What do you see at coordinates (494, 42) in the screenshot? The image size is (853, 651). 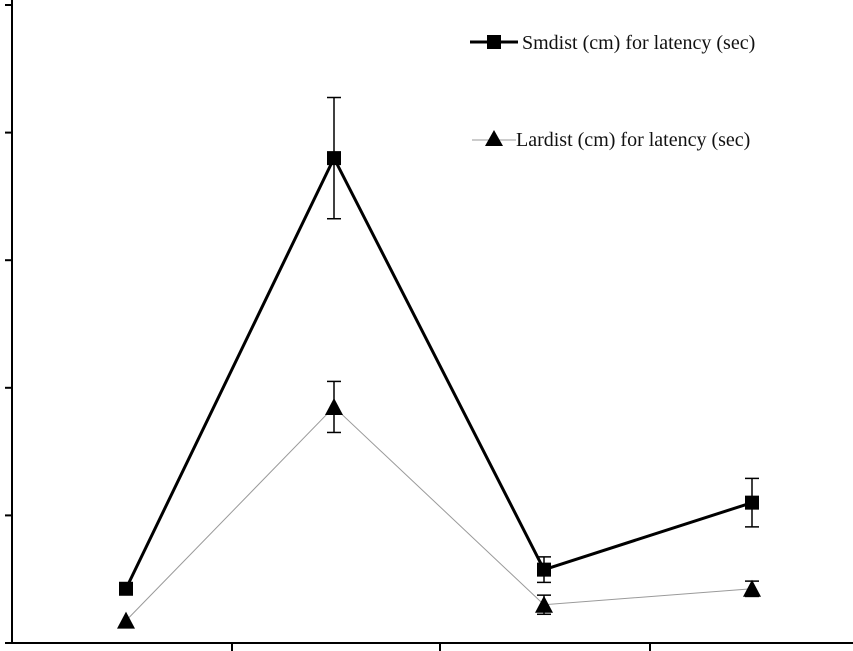 I see `legend-marker-square` at bounding box center [494, 42].